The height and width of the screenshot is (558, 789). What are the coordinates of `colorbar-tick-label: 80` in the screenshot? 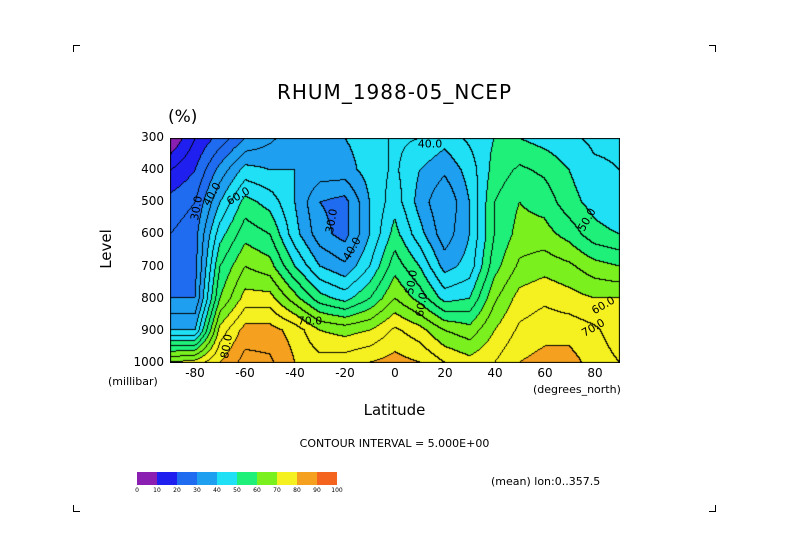 It's located at (297, 490).